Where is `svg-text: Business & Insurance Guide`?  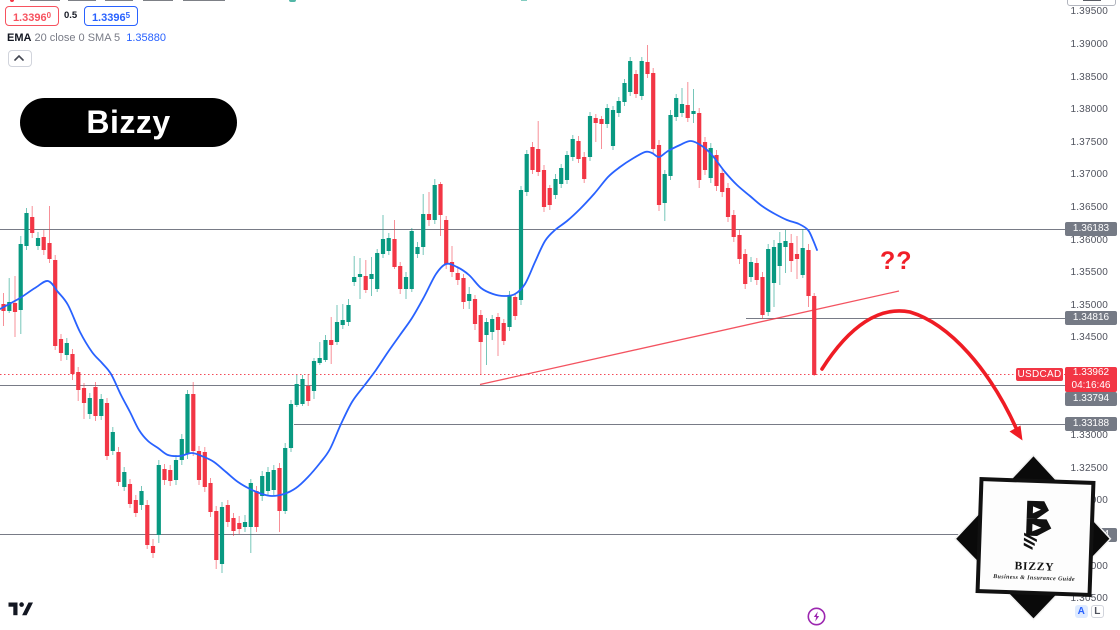 svg-text: Business & Insurance Guide is located at coordinates (1033, 578).